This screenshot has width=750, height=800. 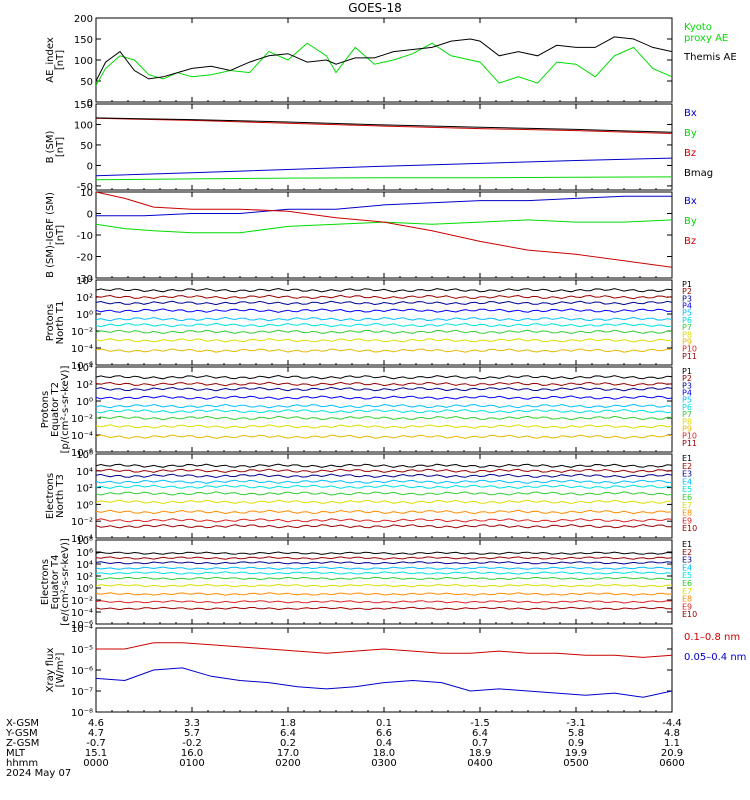 What do you see at coordinates (384, 753) in the screenshot?
I see `x-row-value: 18.0` at bounding box center [384, 753].